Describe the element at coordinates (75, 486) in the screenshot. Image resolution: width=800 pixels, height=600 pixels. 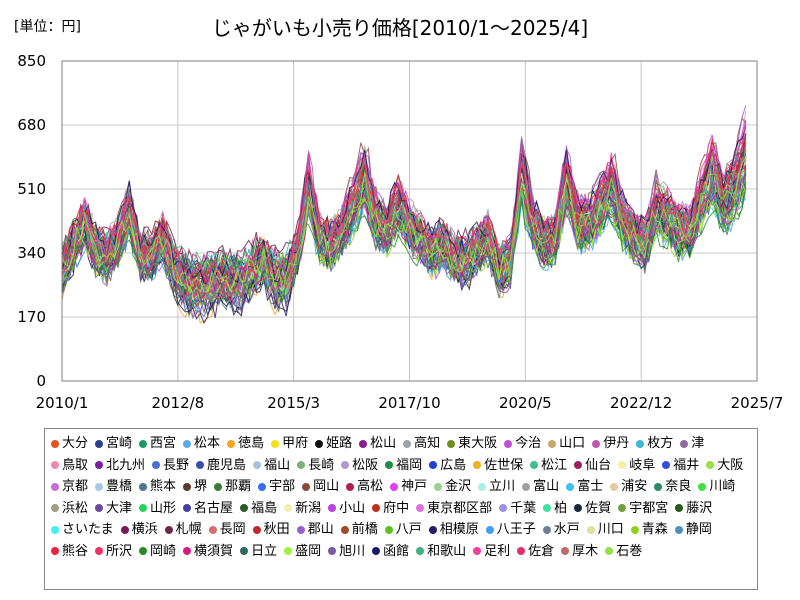
I see `legend-label: 京都` at that location.